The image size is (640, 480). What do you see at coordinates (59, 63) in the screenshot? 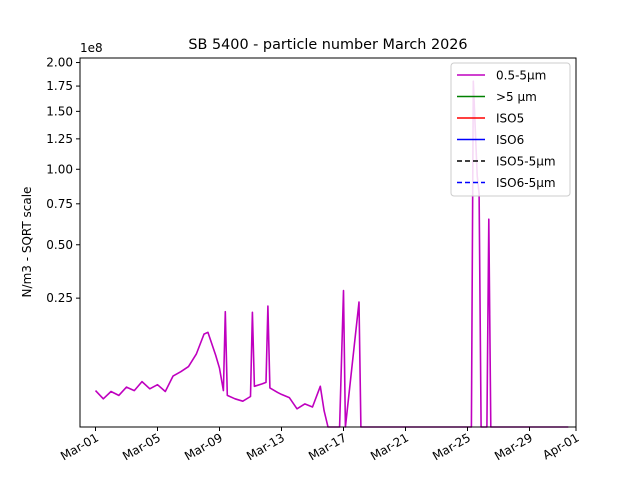
I see `y-tick-label: 2.00` at bounding box center [59, 63].